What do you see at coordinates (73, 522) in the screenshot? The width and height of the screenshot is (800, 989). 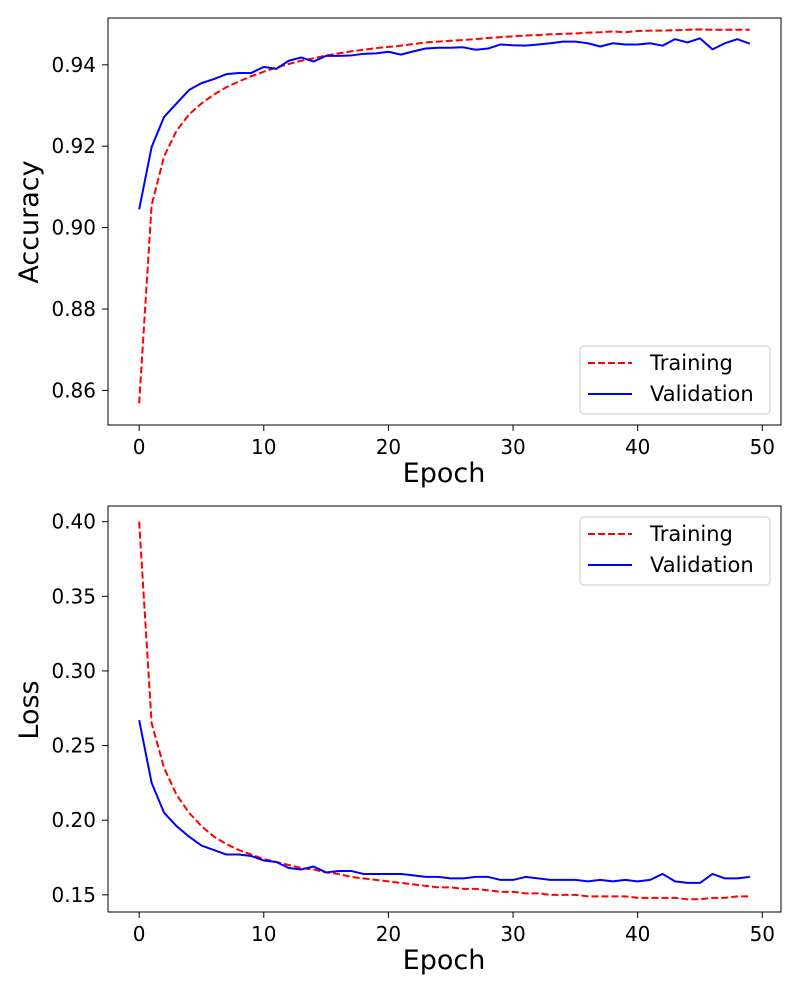 I see `loss-y-tick-label: 0.40` at bounding box center [73, 522].